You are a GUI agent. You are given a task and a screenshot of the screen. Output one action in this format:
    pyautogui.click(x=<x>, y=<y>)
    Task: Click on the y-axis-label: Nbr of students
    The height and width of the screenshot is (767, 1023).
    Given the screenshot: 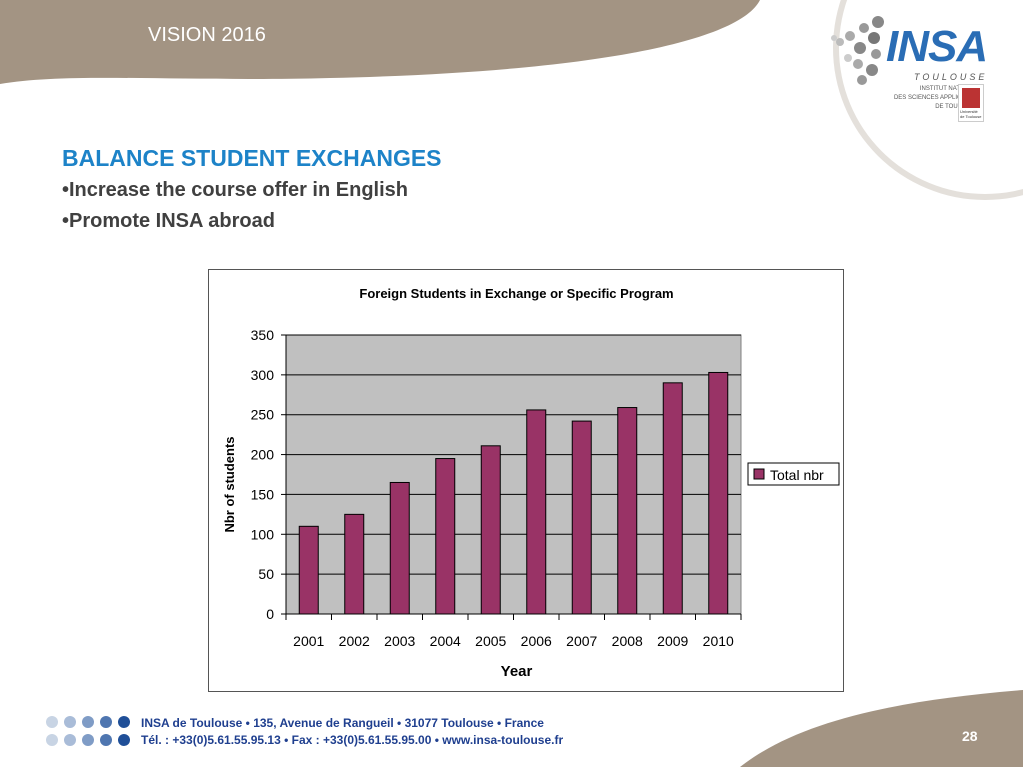 What is the action you would take?
    pyautogui.click(x=229, y=484)
    